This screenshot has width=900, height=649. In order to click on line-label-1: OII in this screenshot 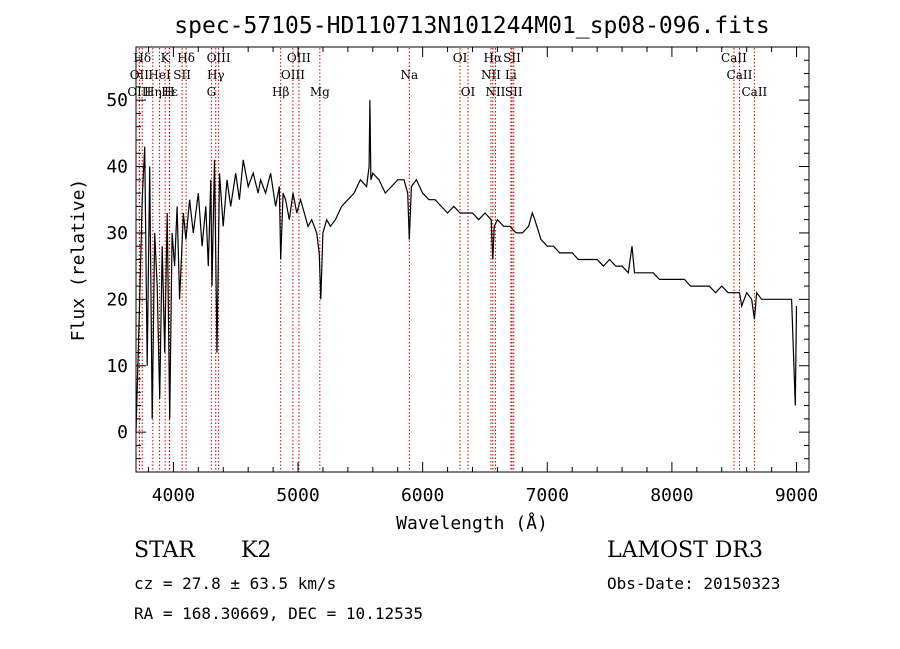, I will do `click(140, 75)`.